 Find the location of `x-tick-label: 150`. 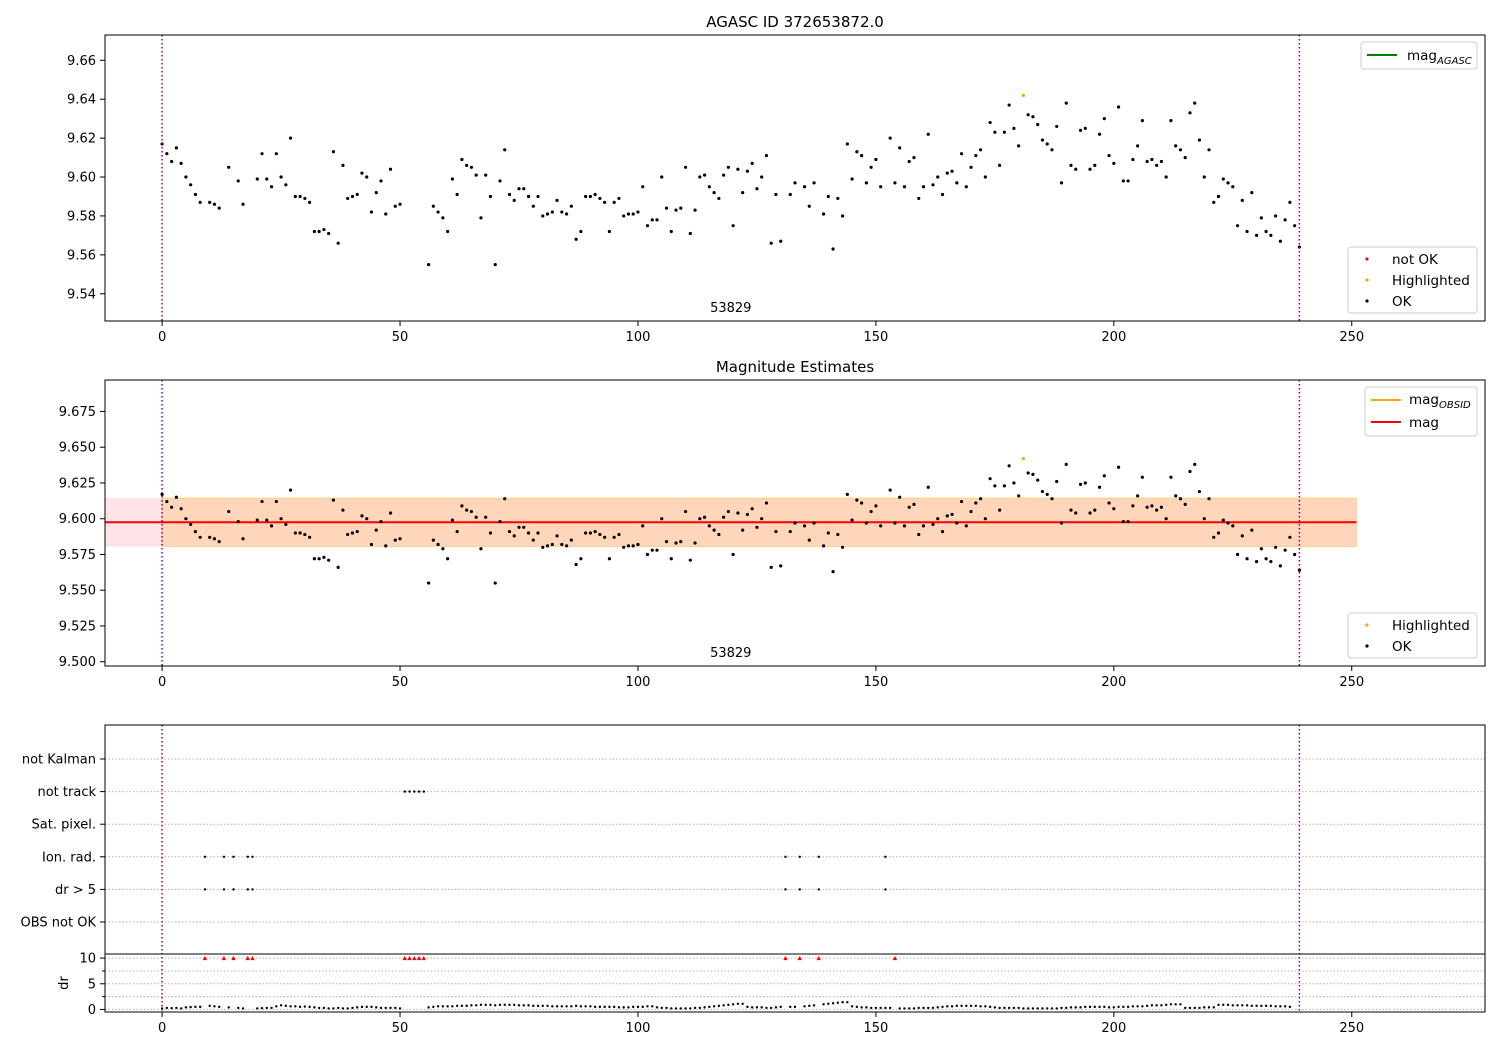

x-tick-label: 150 is located at coordinates (875, 1028).